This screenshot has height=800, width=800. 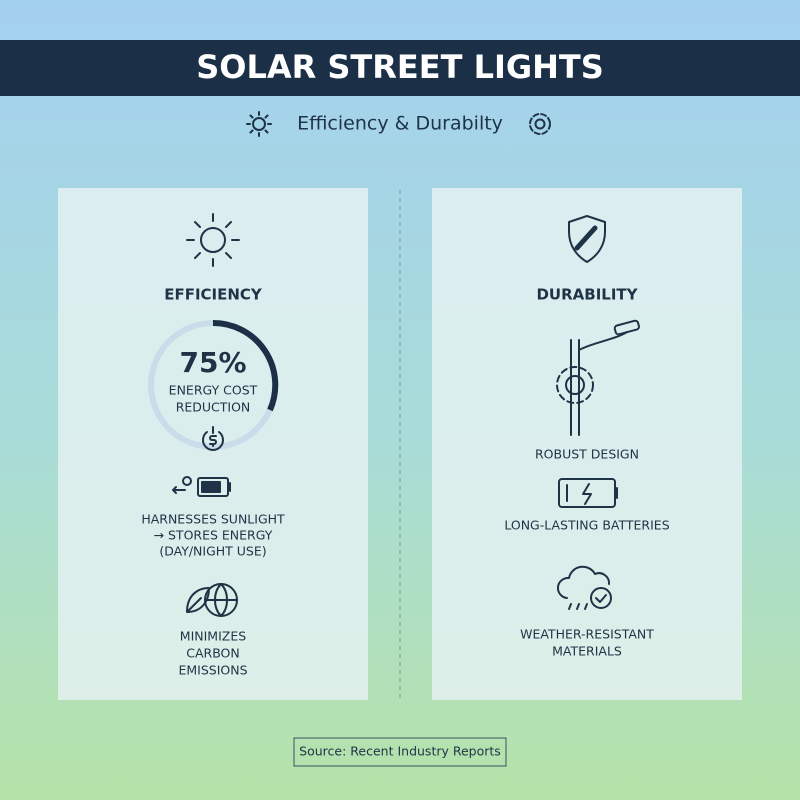 I want to click on stat: 75%, so click(x=212, y=362).